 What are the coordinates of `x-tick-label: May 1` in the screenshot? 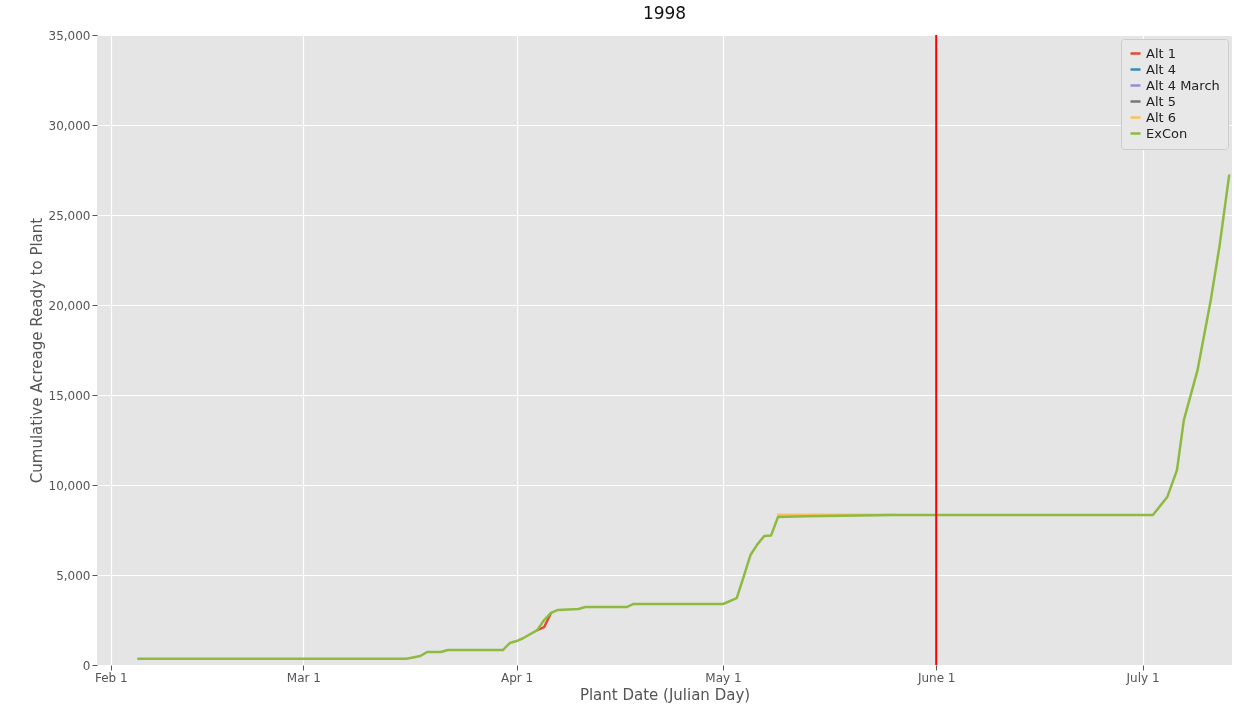 It's located at (723, 677).